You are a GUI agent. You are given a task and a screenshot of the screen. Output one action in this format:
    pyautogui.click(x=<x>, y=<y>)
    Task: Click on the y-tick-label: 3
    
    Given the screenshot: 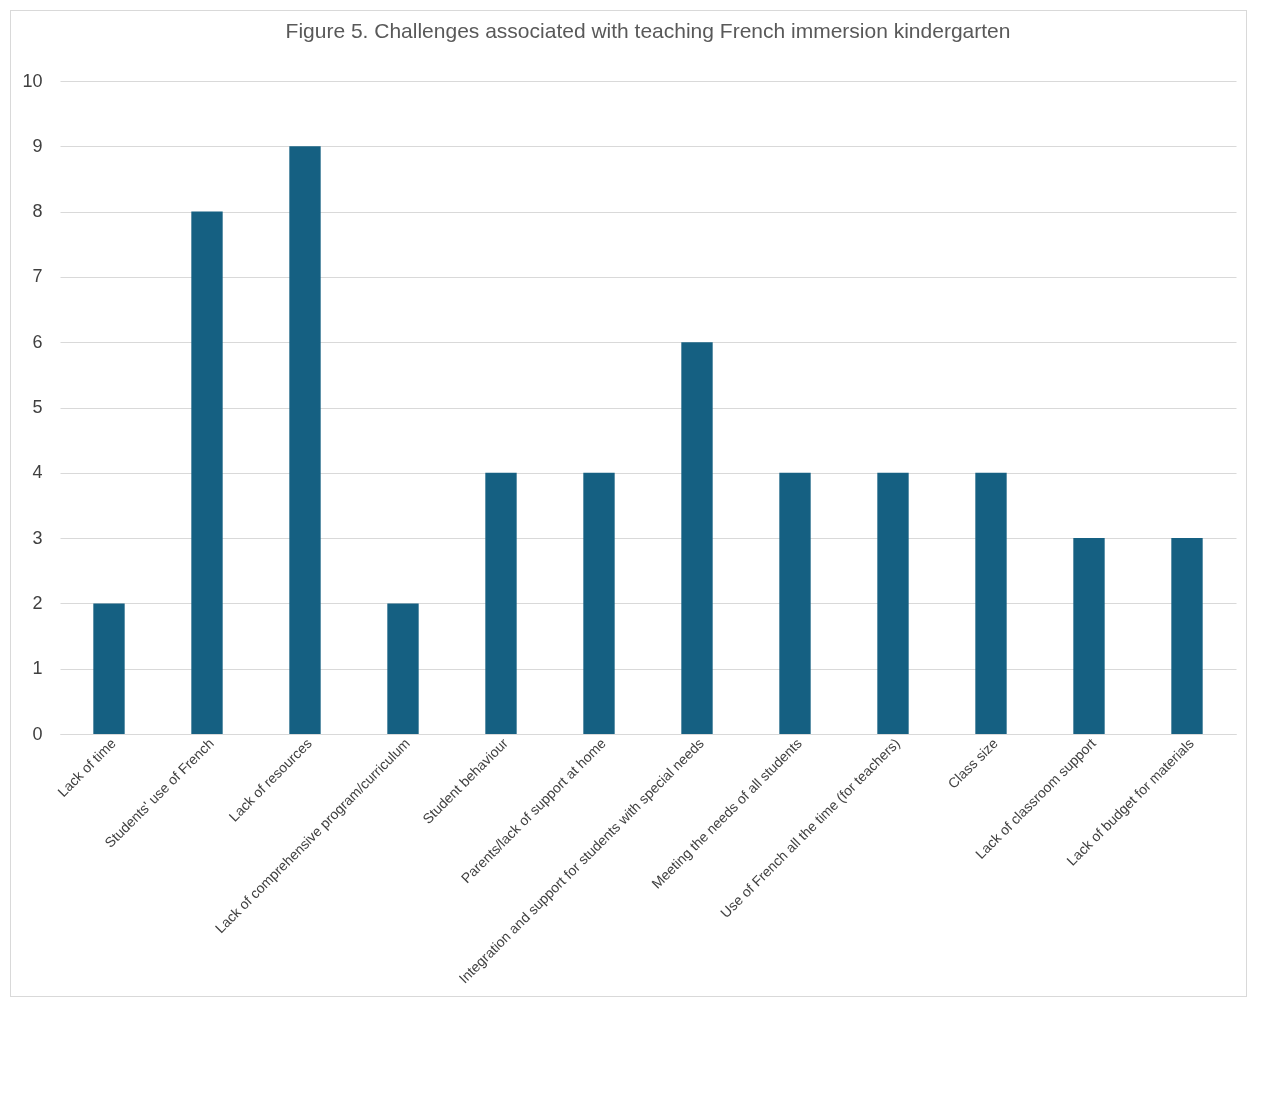 What is the action you would take?
    pyautogui.click(x=37, y=537)
    